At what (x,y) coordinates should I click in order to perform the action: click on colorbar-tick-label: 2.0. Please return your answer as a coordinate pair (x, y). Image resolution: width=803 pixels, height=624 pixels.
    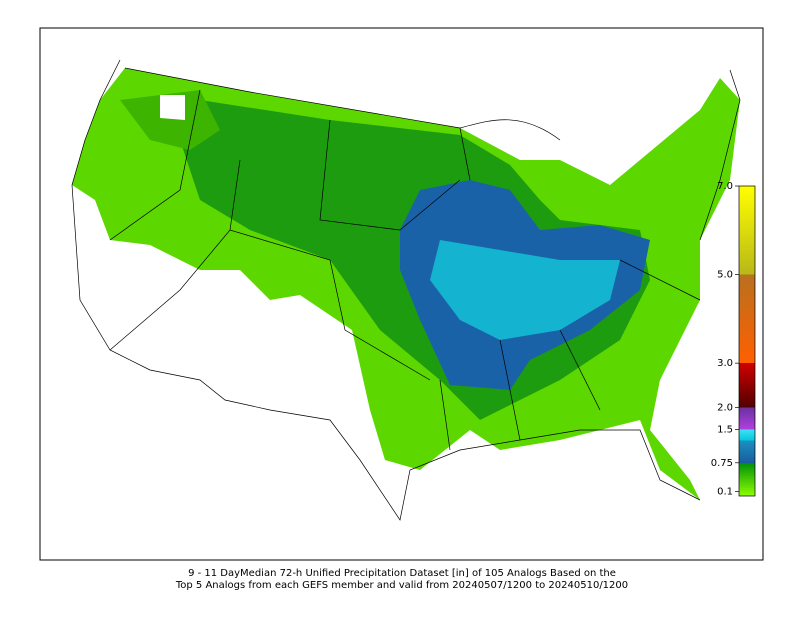
    Looking at the image, I should click on (725, 407).